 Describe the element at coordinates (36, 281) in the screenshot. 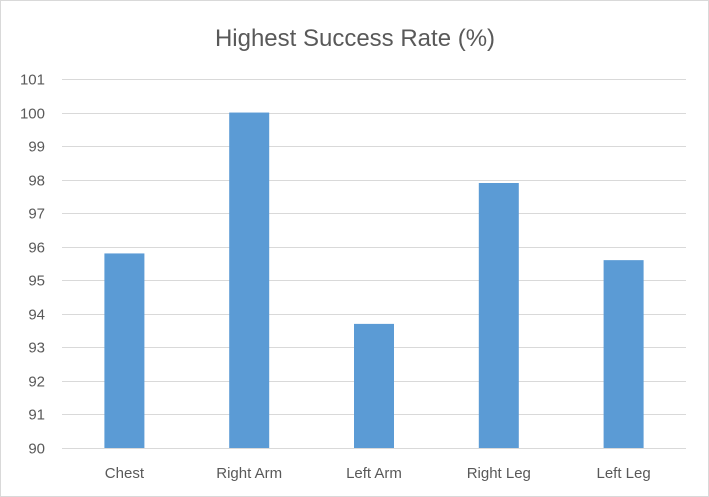

I see `y-tick-label: 95` at that location.